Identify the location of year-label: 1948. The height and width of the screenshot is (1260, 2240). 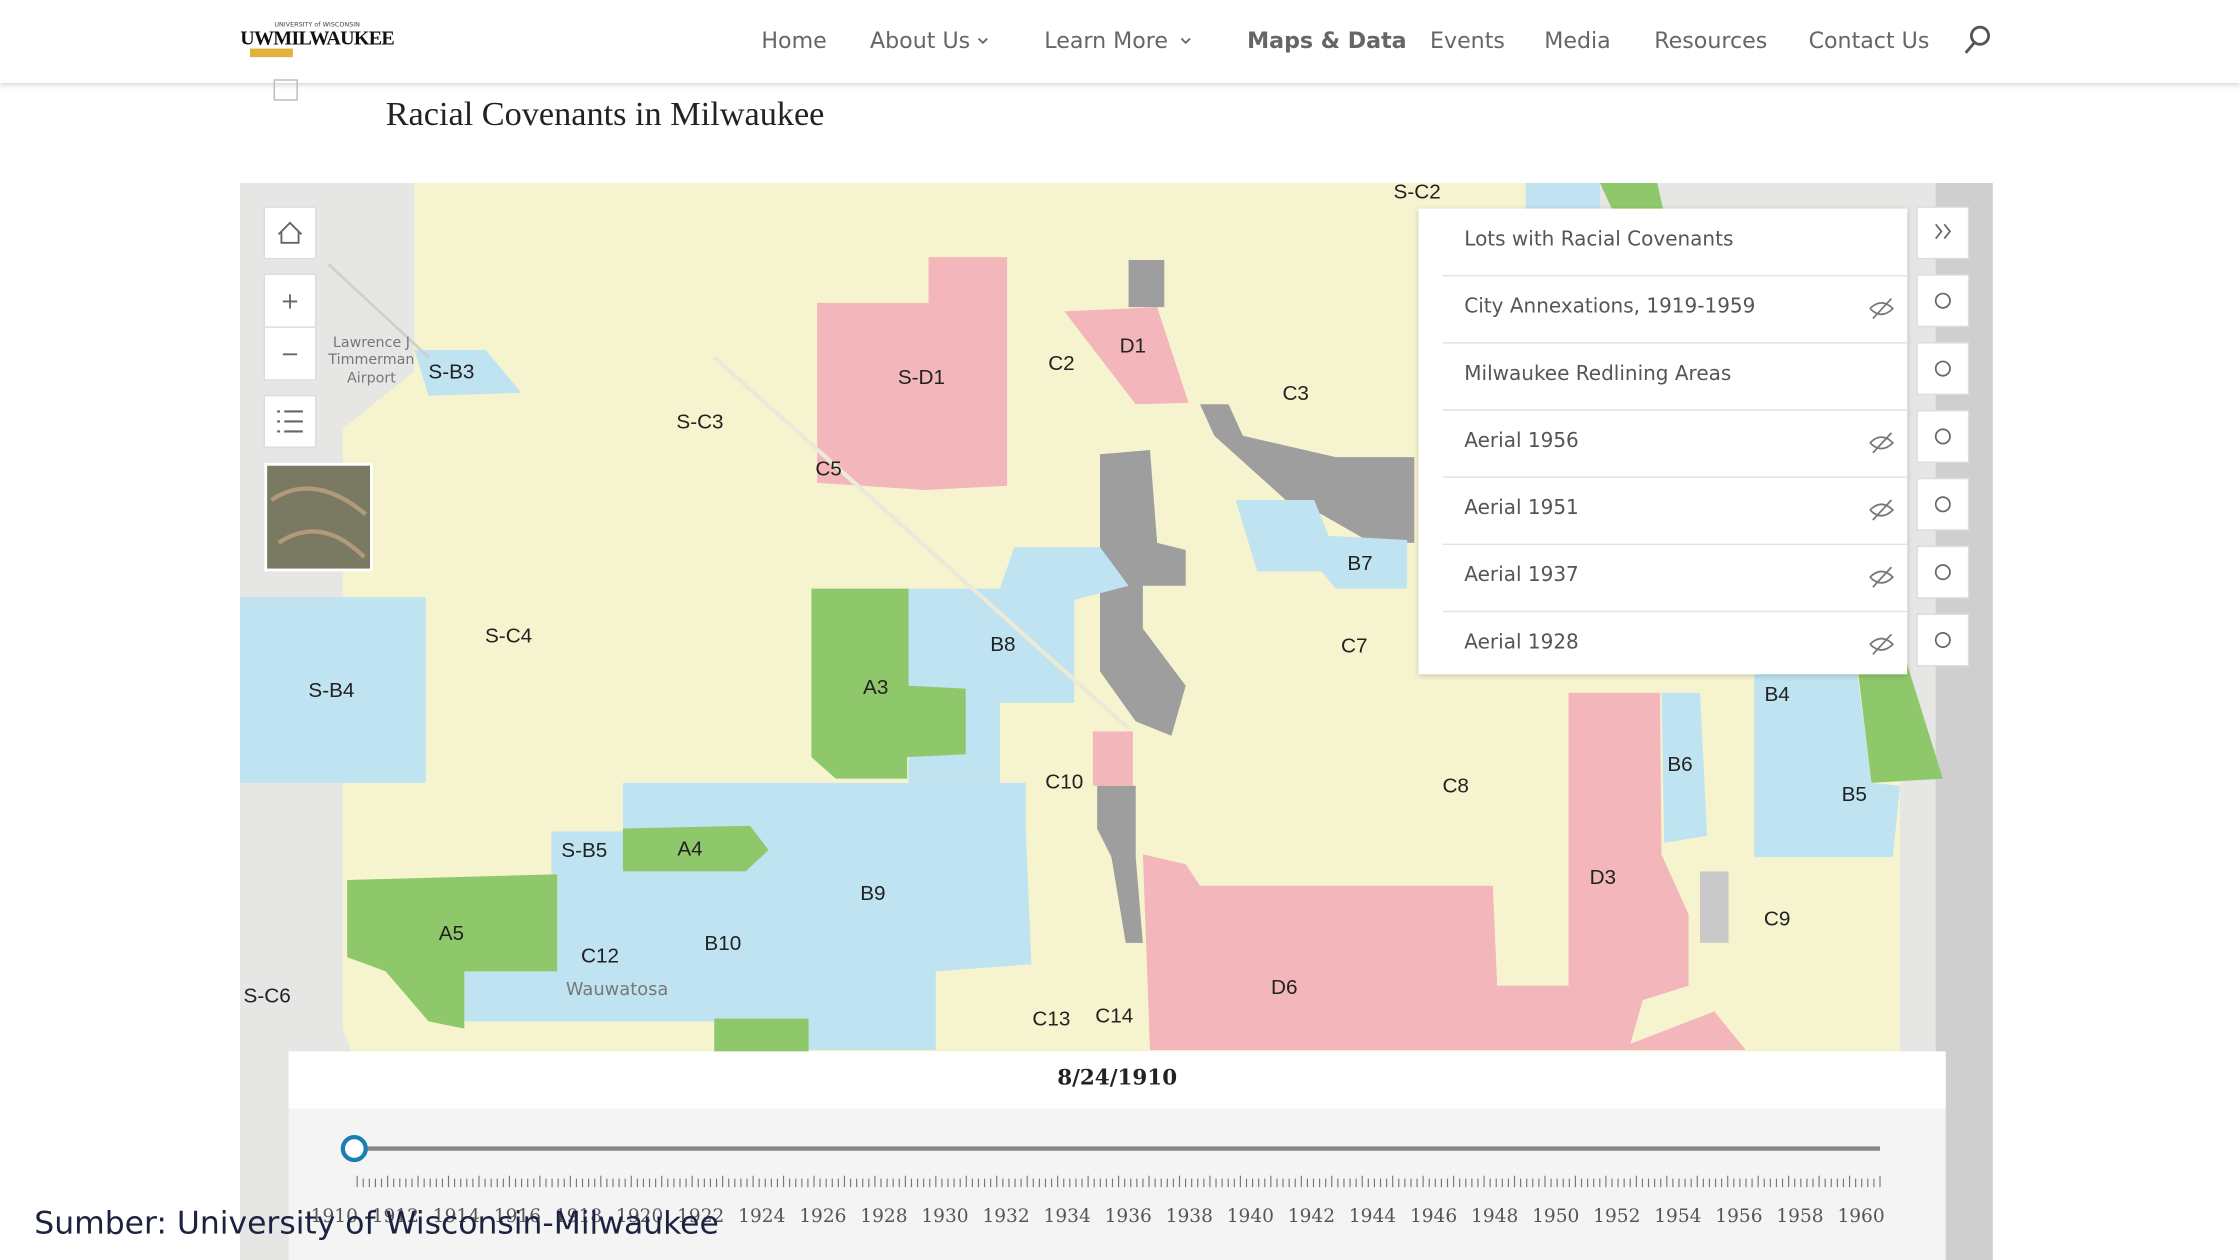
(1494, 1216).